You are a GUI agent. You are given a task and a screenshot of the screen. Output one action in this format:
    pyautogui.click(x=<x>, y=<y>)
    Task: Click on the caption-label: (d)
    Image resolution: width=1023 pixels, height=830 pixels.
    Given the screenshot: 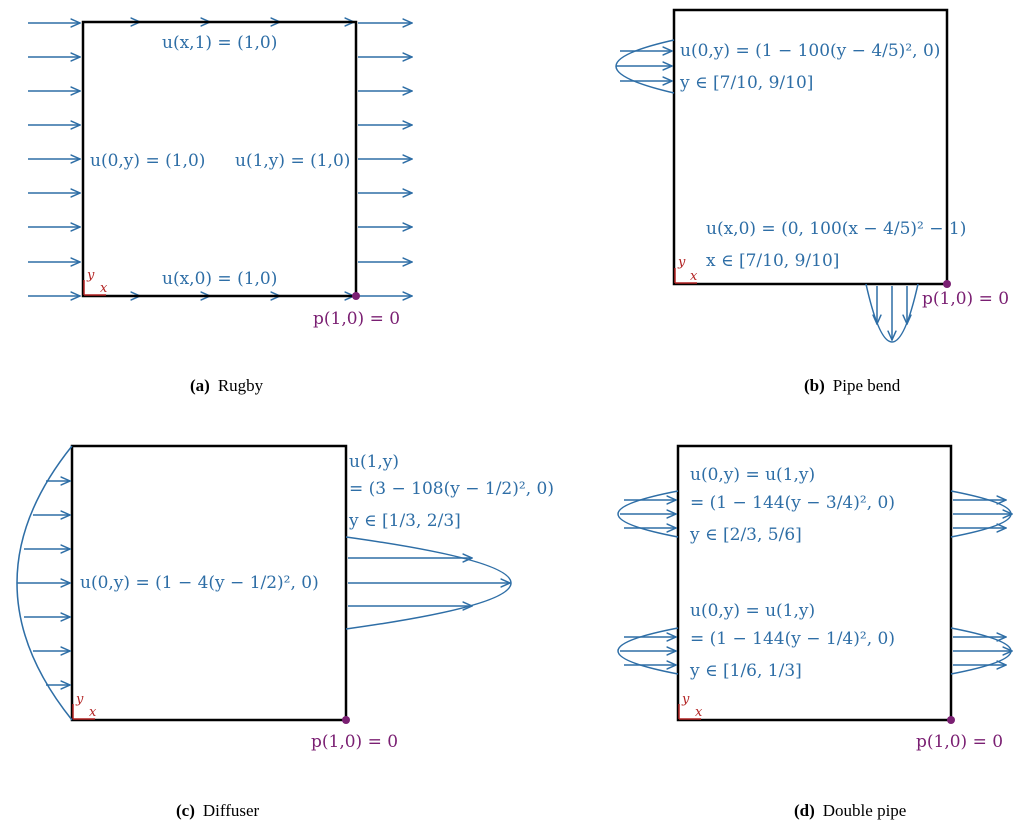 What is the action you would take?
    pyautogui.click(x=804, y=810)
    